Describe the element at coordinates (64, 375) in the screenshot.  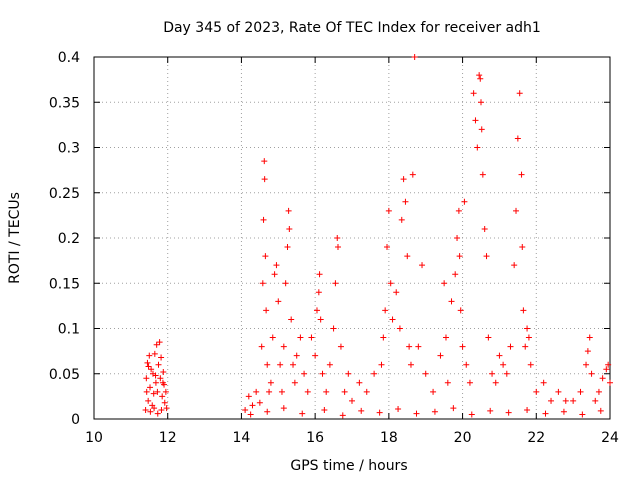
I see `y-tick-label: 0.05` at that location.